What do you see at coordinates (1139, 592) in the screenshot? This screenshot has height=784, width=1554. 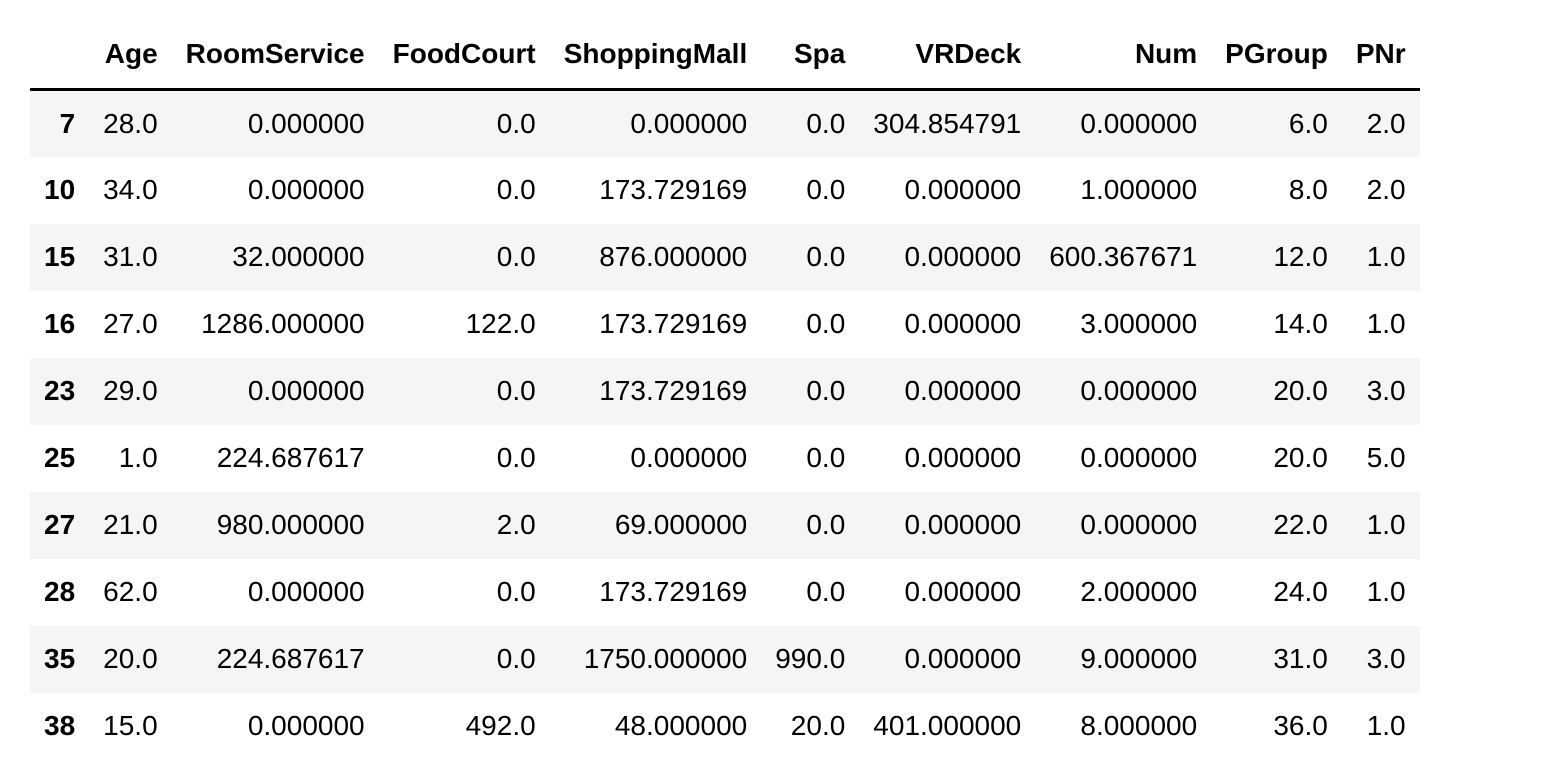 I see `table-cell: 2.000000` at bounding box center [1139, 592].